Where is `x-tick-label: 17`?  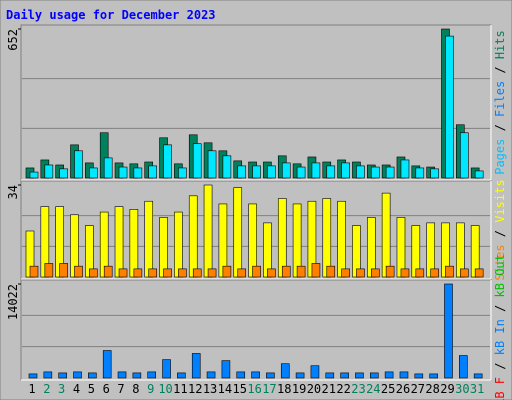 x-tick-label: 17 is located at coordinates (269, 389).